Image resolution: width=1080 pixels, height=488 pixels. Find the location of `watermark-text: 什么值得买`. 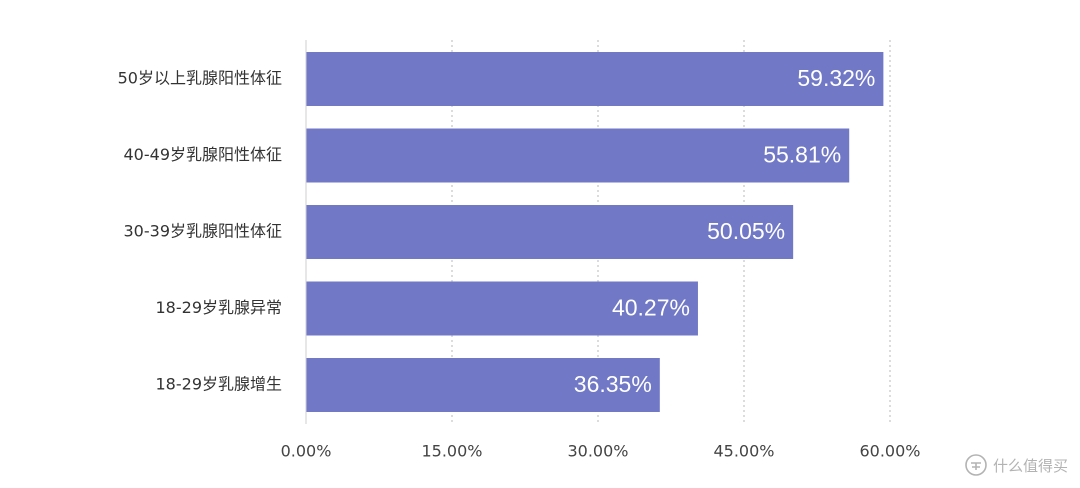

watermark-text: 什么值得买 is located at coordinates (1030, 465).